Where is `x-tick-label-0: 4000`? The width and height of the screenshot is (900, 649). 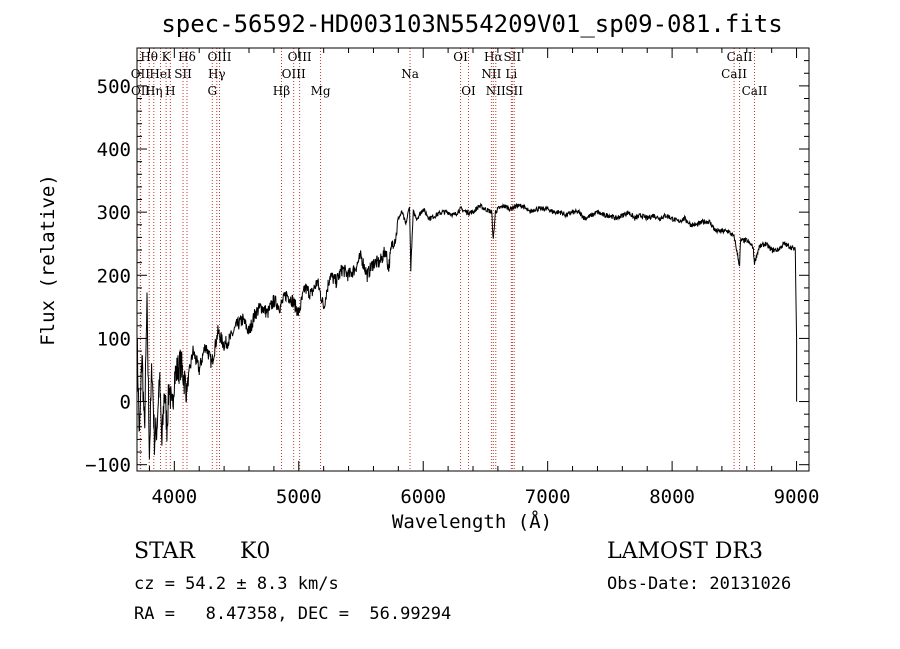
x-tick-label-0: 4000 is located at coordinates (174, 497).